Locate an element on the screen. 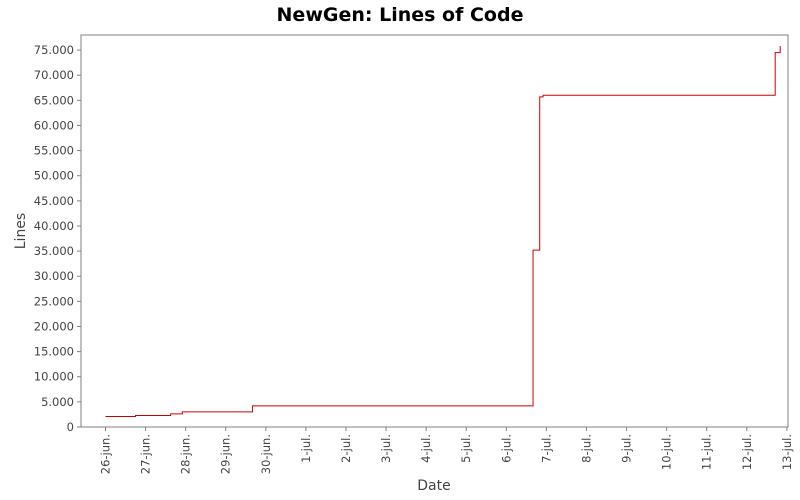 This screenshot has width=800, height=500. x-tick-label: 12-jul. is located at coordinates (747, 452).